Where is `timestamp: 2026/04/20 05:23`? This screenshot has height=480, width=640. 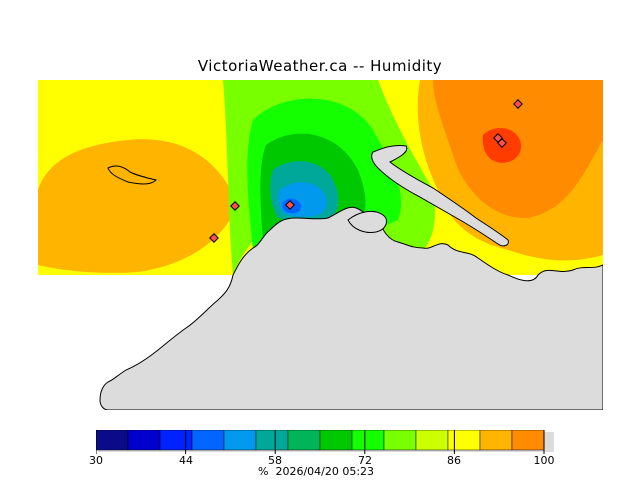 timestamp: 2026/04/20 05:23 is located at coordinates (325, 471).